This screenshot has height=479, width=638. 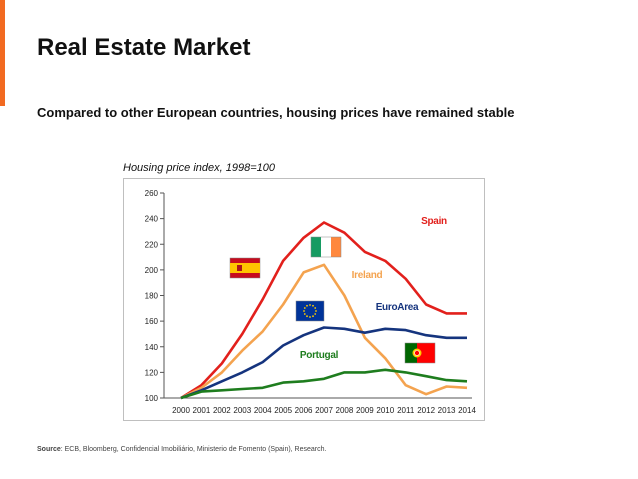 I want to click on y-tick-label: 160, so click(x=152, y=321).